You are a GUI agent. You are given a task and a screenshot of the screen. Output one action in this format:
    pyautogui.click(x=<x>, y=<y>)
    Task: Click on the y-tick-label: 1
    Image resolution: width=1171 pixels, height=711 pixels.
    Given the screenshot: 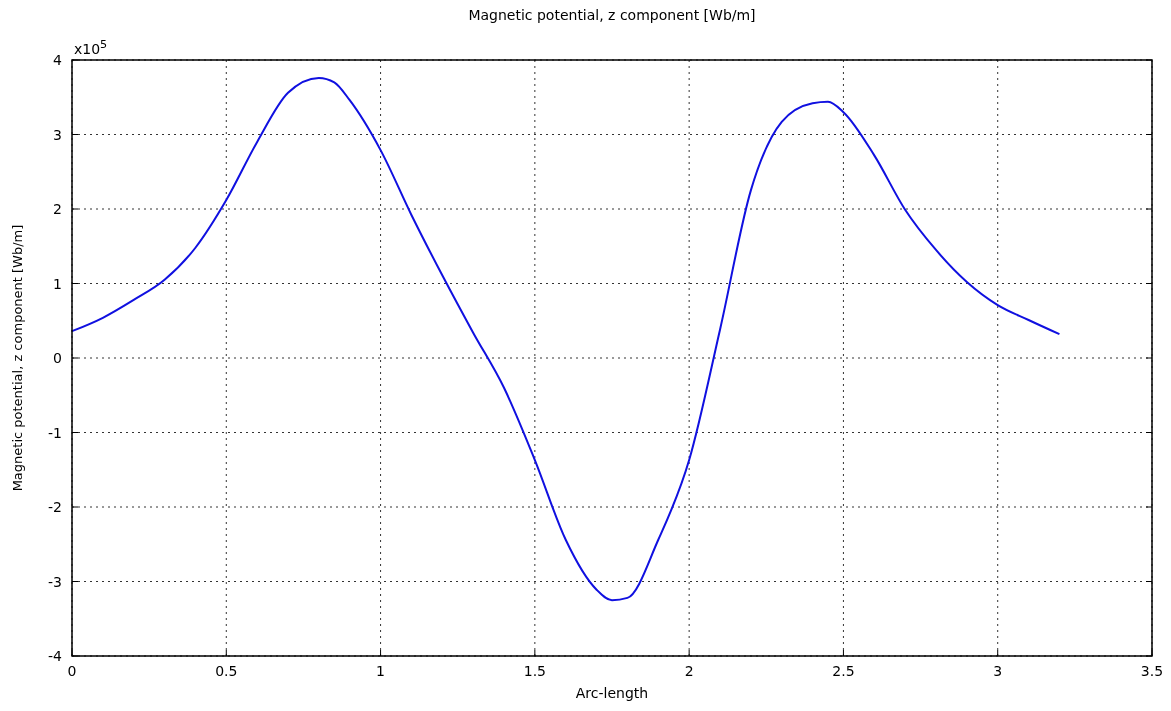 What is the action you would take?
    pyautogui.click(x=57, y=283)
    